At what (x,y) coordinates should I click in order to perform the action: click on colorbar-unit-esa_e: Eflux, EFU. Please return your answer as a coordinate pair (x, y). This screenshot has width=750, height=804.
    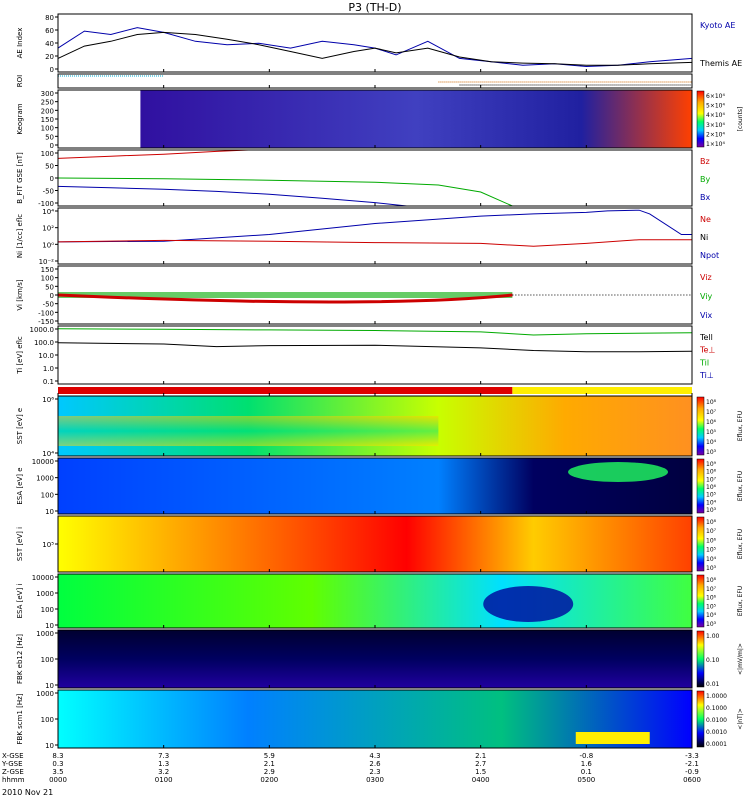
    Looking at the image, I should click on (740, 486).